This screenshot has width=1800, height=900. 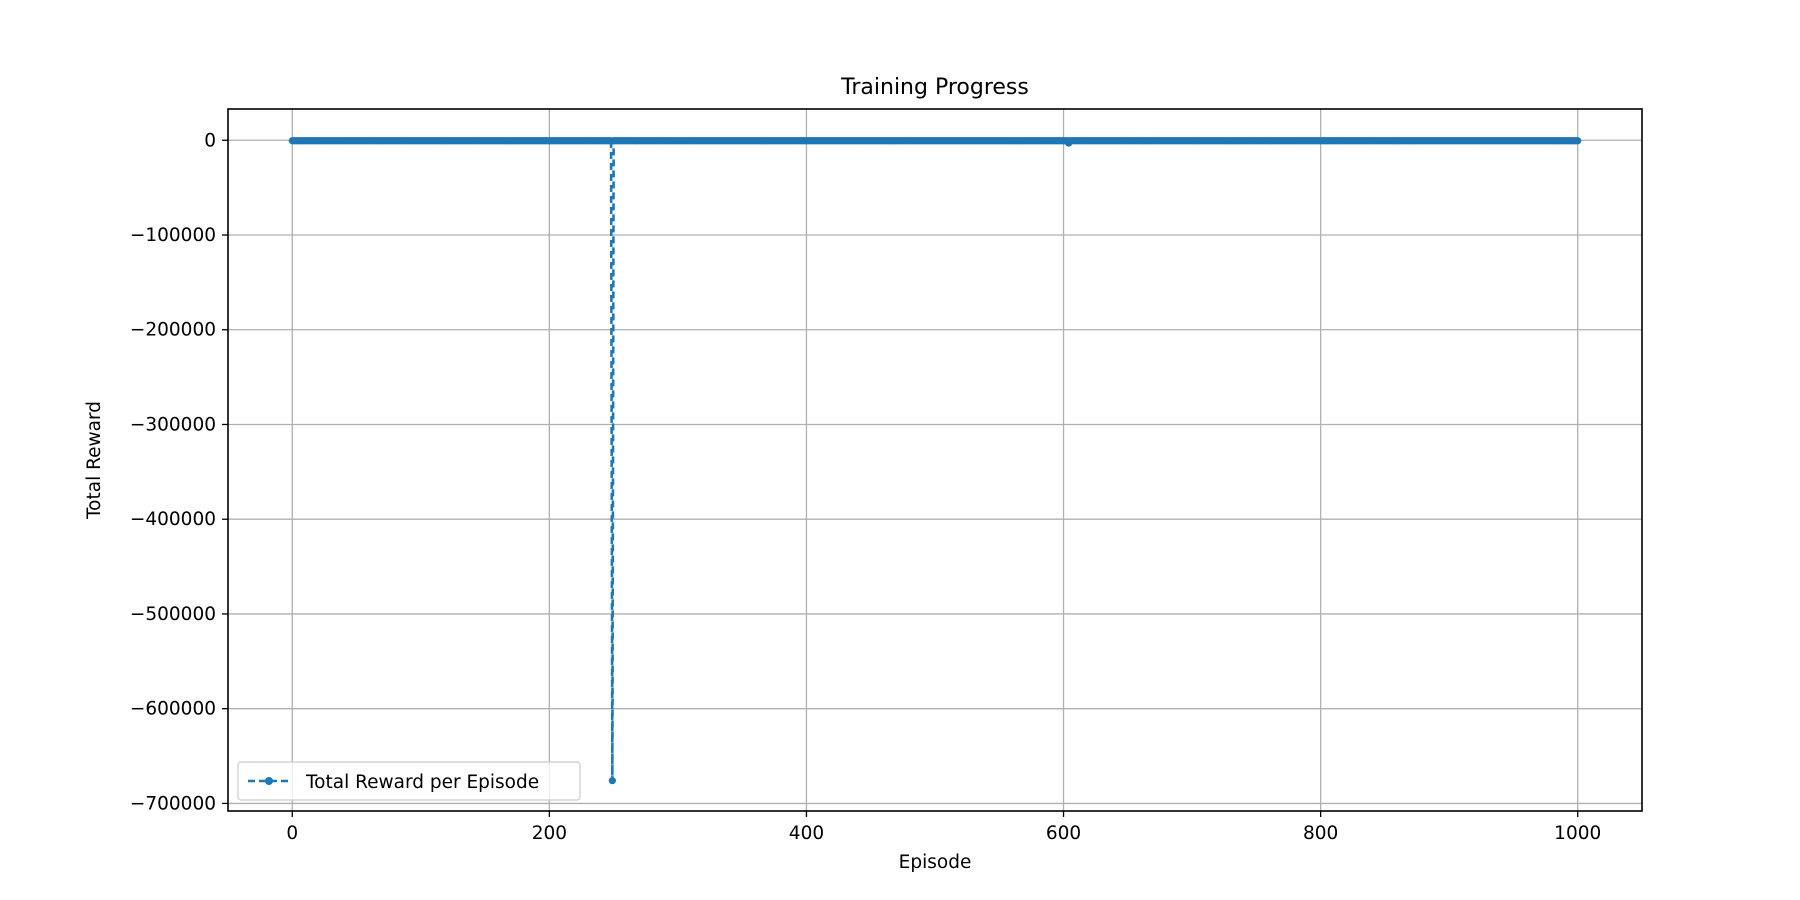 I want to click on x-axis-label: Episode, so click(x=935, y=862).